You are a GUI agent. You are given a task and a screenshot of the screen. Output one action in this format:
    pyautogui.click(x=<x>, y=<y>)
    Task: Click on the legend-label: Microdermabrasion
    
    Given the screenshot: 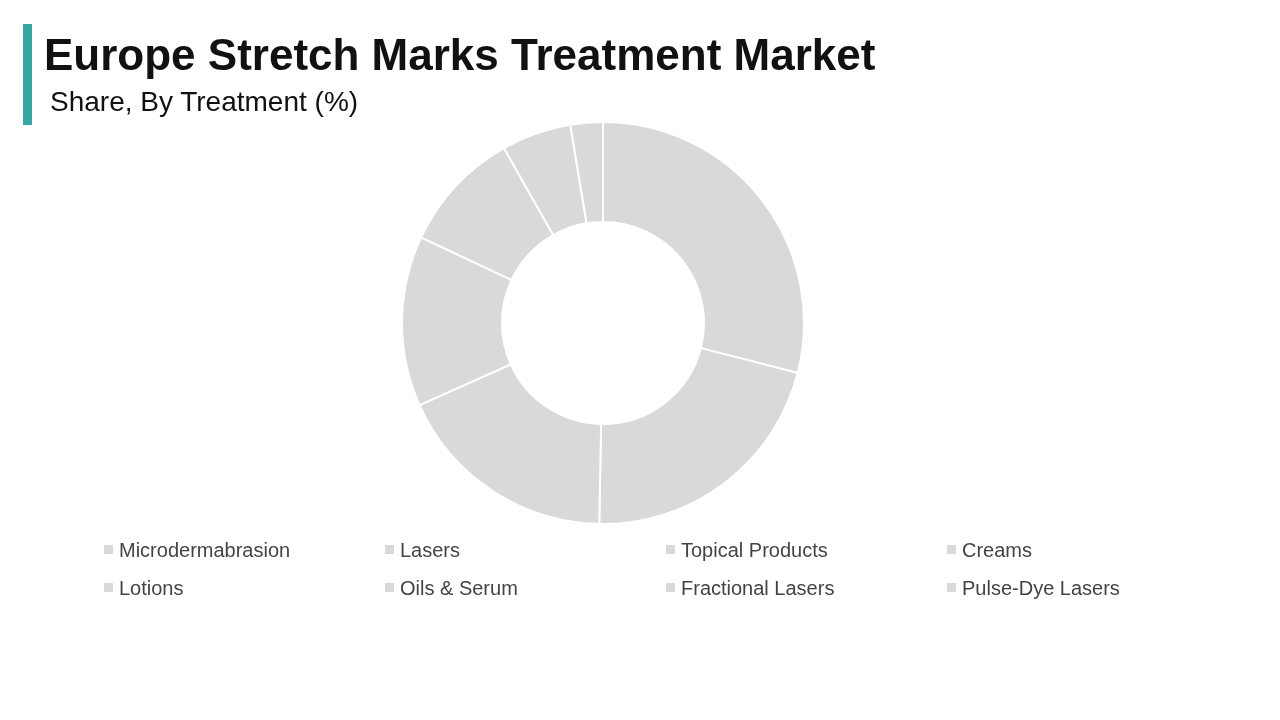 What is the action you would take?
    pyautogui.click(x=205, y=550)
    